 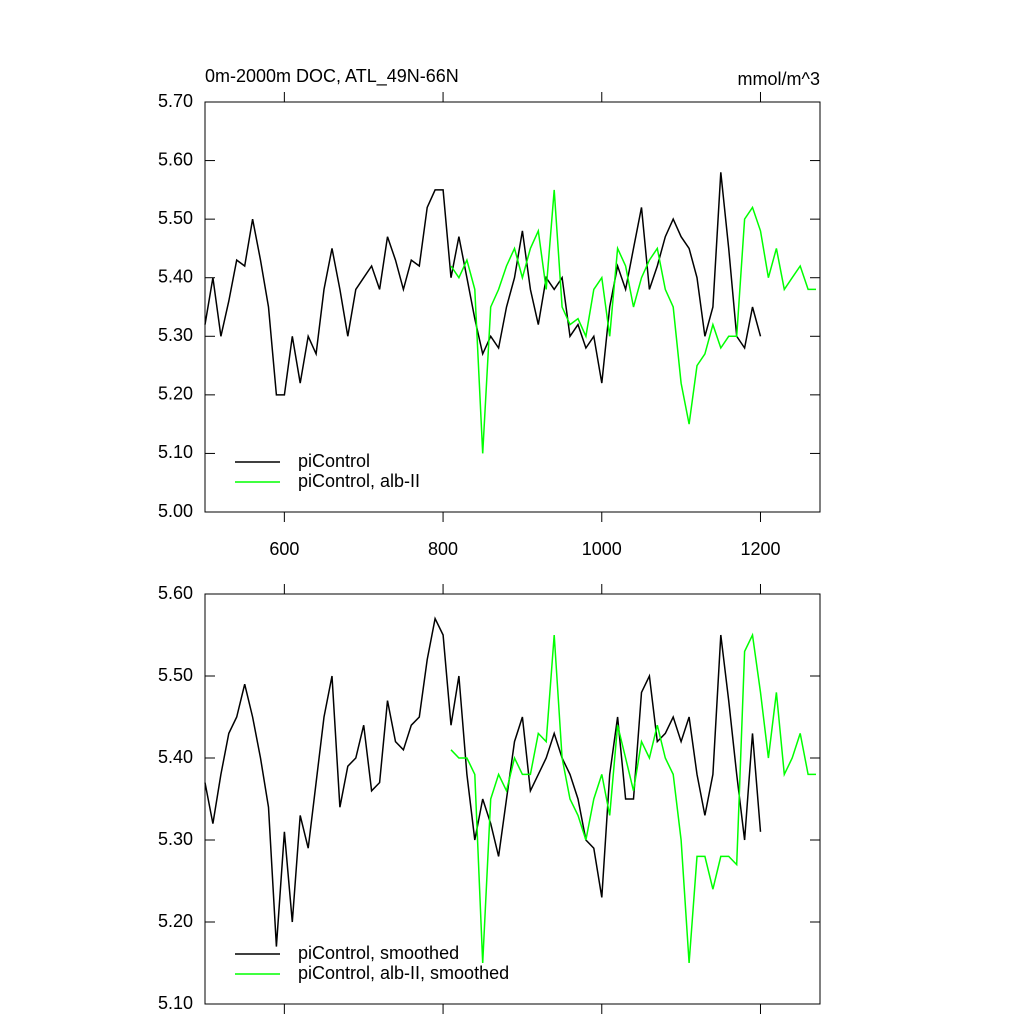 What do you see at coordinates (175, 511) in the screenshot?
I see `y-tick-label: 5.00` at bounding box center [175, 511].